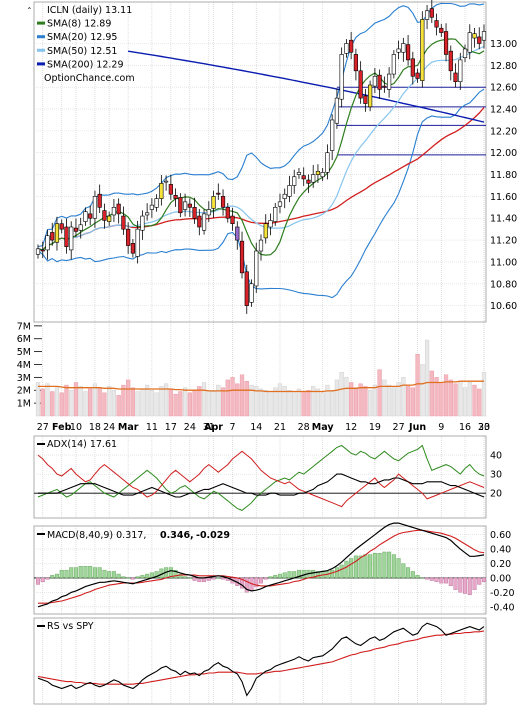 The width and height of the screenshot is (526, 706). I want to click on x-tick-label: Jun, so click(417, 427).